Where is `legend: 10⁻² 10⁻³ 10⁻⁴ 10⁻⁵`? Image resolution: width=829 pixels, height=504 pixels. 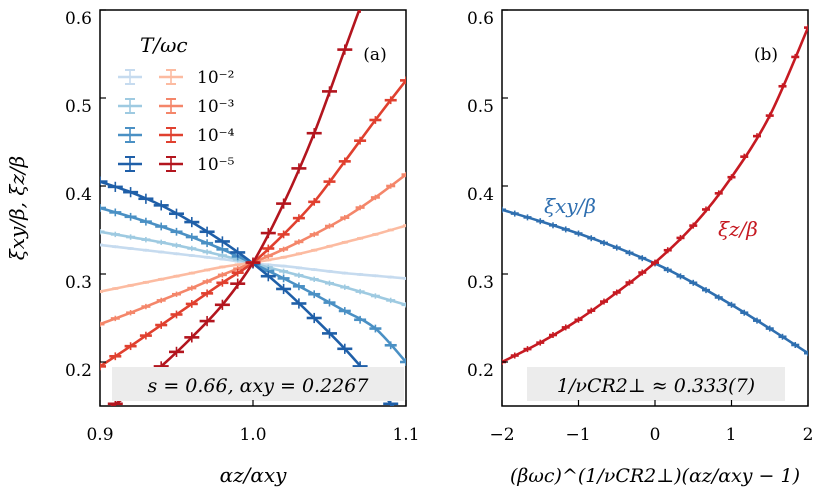
legend: 10⁻² 10⁻³ 10⁻⁴ 10⁻⁵ is located at coordinates (176, 121).